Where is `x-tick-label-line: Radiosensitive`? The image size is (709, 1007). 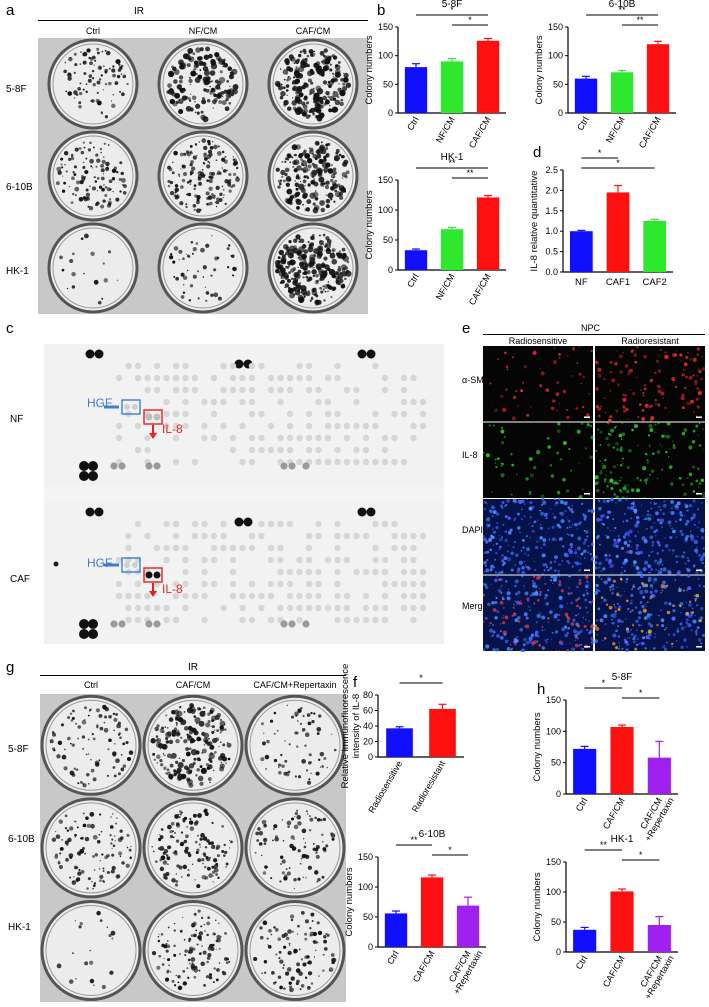 x-tick-label-line: Radiosensitive is located at coordinates (385, 787).